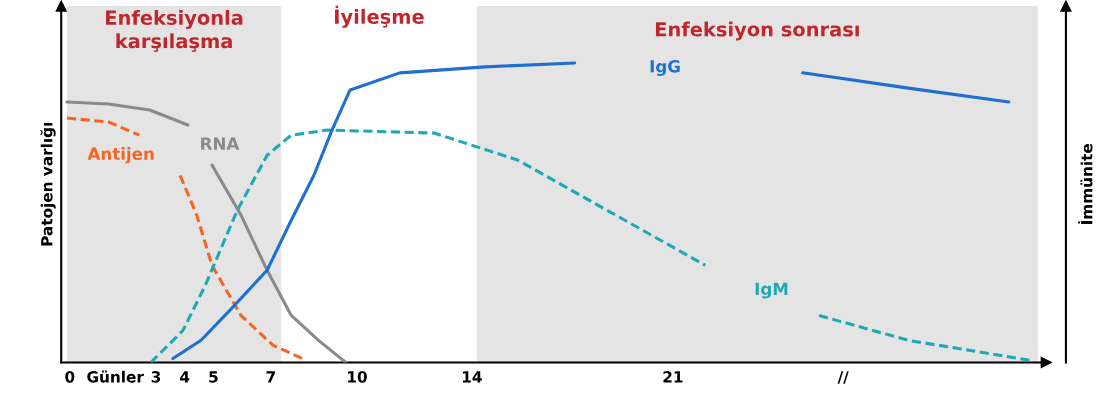 Image resolution: width=1113 pixels, height=405 pixels. What do you see at coordinates (220, 143) in the screenshot?
I see `series-label: RNA` at bounding box center [220, 143].